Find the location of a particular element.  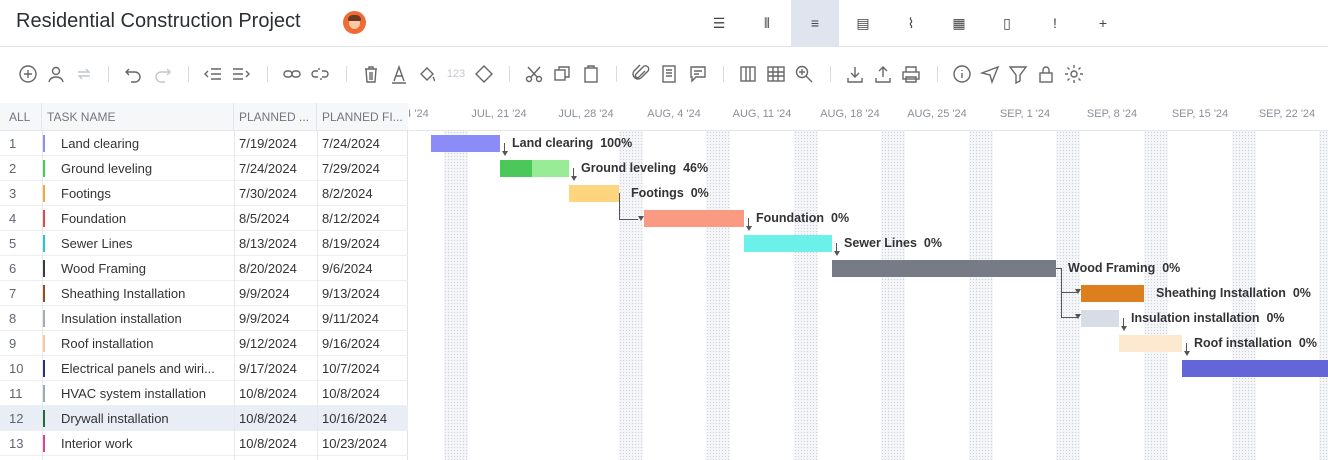

milestone-icon is located at coordinates (484, 74).